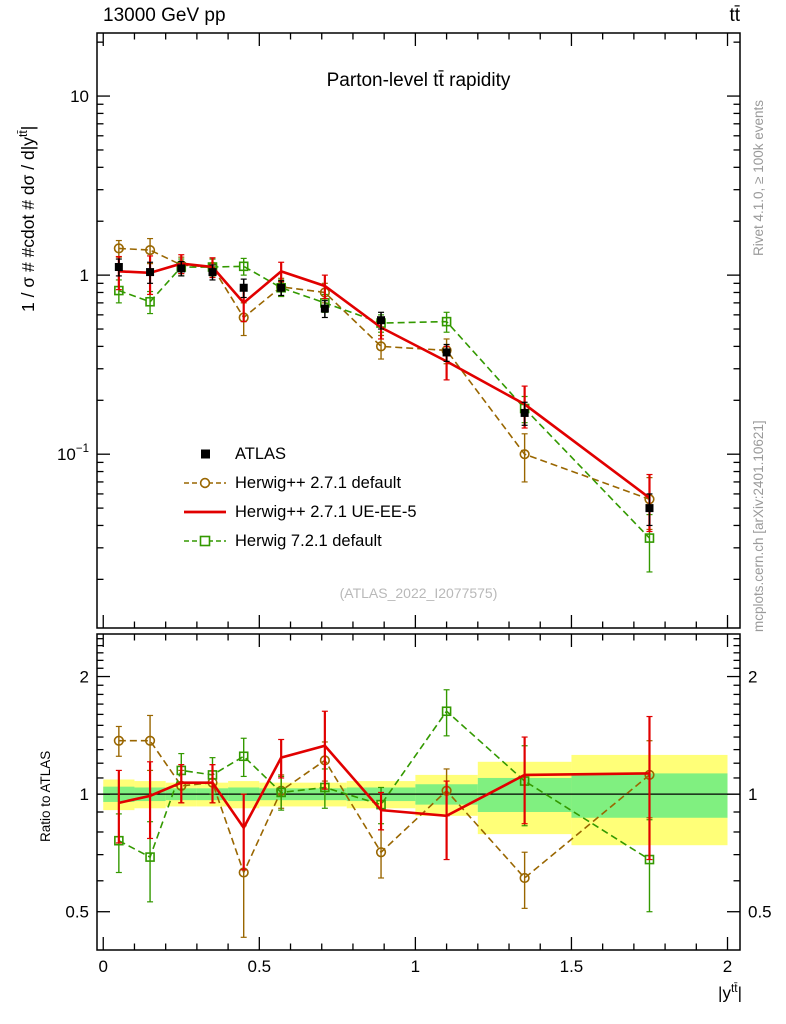 This screenshot has width=786, height=1024. What do you see at coordinates (164, 15) in the screenshot?
I see `beam-energy-label: 13000 GeV pp` at bounding box center [164, 15].